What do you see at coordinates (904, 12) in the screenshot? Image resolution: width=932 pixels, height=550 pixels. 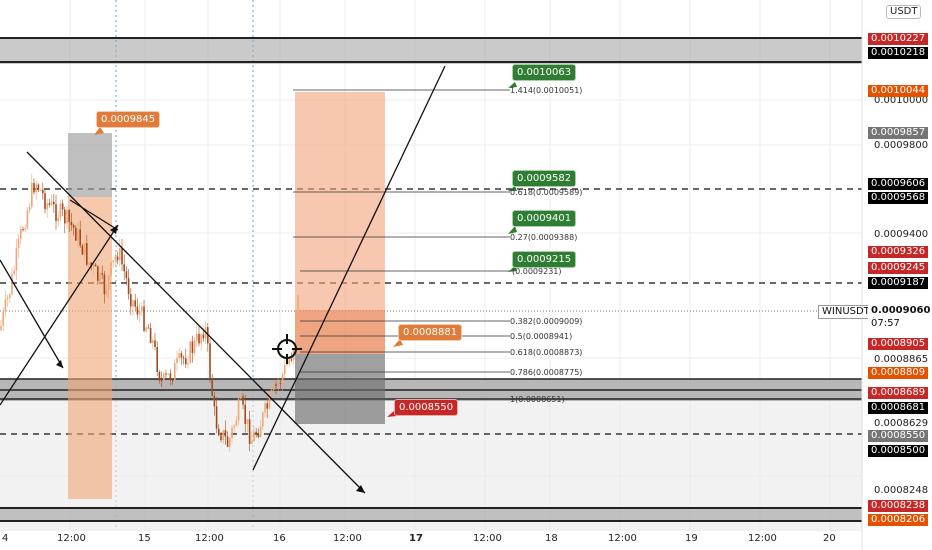 I see `quote-currency-label: USDT` at bounding box center [904, 12].